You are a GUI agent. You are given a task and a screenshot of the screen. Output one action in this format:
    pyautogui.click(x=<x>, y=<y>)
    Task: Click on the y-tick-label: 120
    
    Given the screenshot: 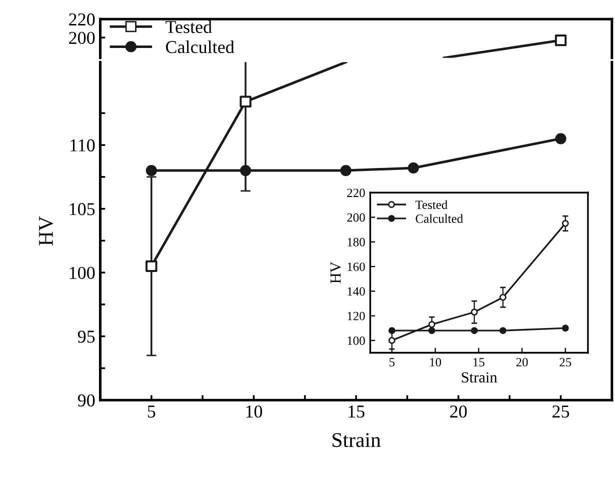 What is the action you would take?
    pyautogui.click(x=356, y=316)
    